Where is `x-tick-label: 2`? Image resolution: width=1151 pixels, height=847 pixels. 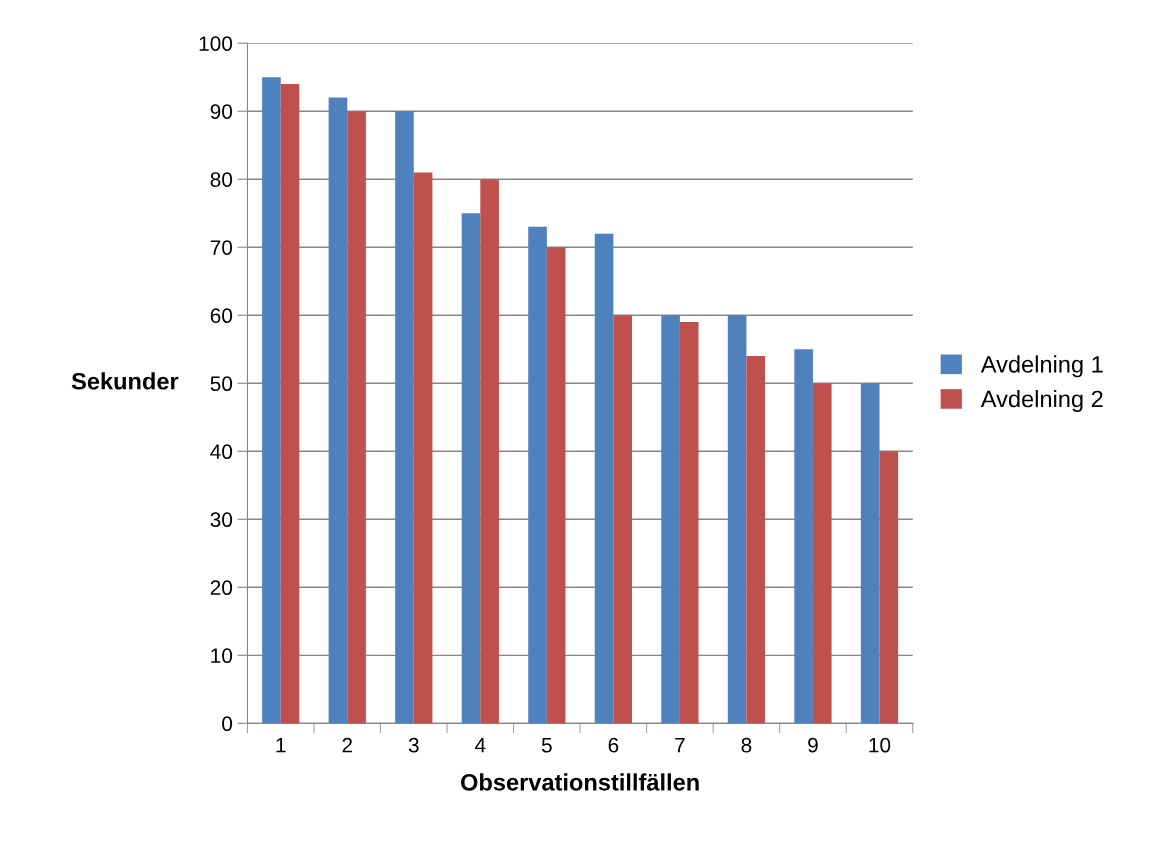
x-tick-label: 2 is located at coordinates (347, 745).